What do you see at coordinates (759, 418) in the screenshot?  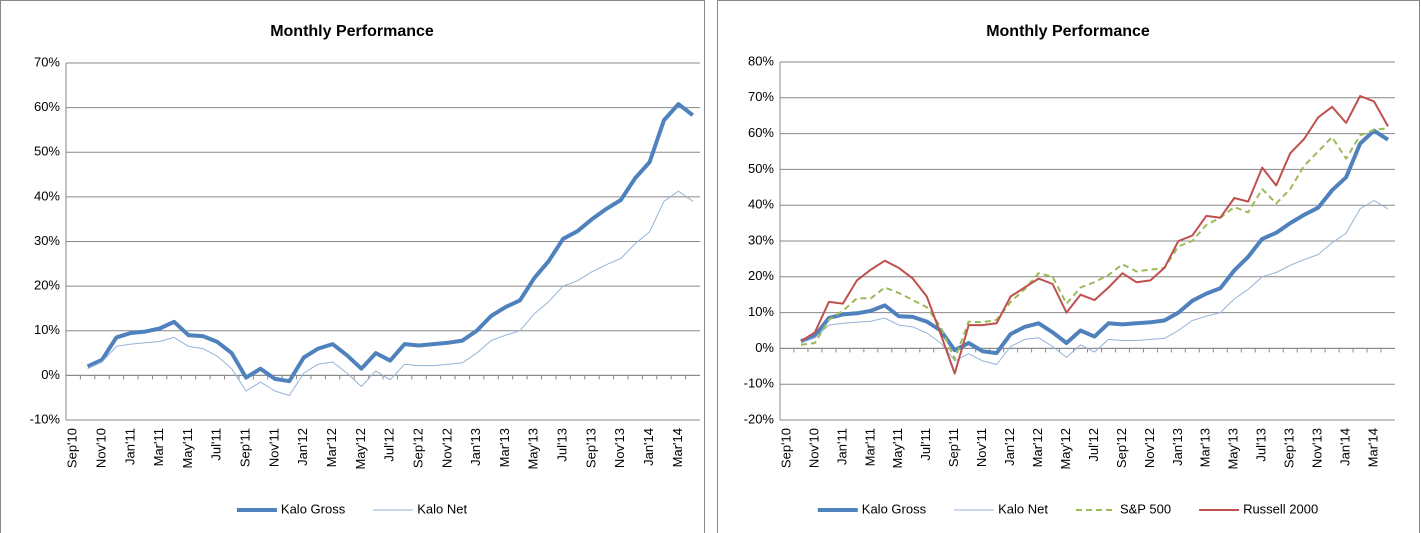 I see `y-tick-label: -20%` at bounding box center [759, 418].